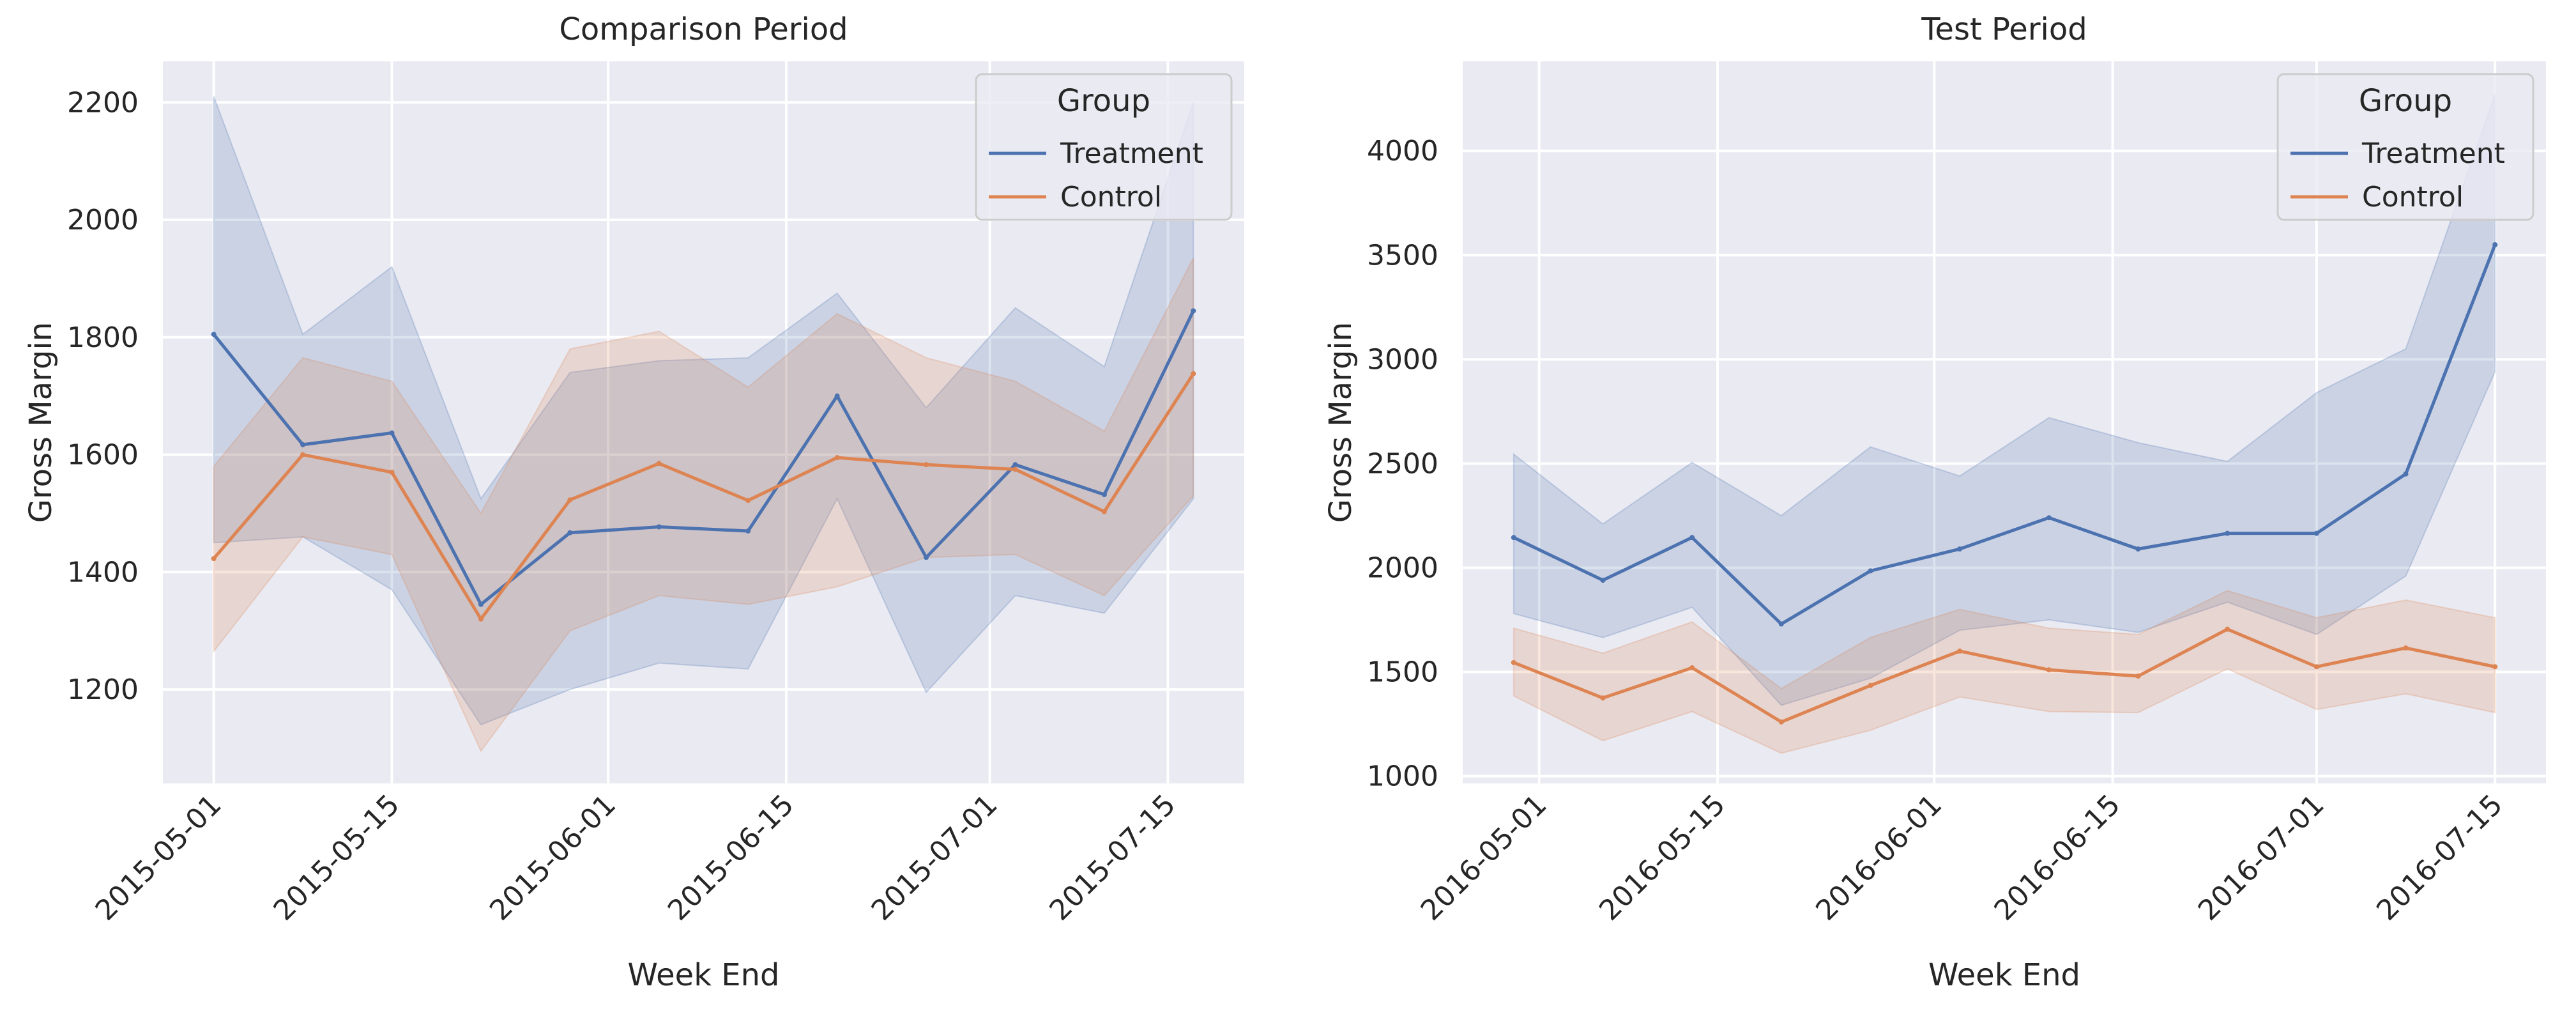 The image size is (2576, 1009). Describe the element at coordinates (103, 572) in the screenshot. I see `y-tick-label: 1400` at that location.